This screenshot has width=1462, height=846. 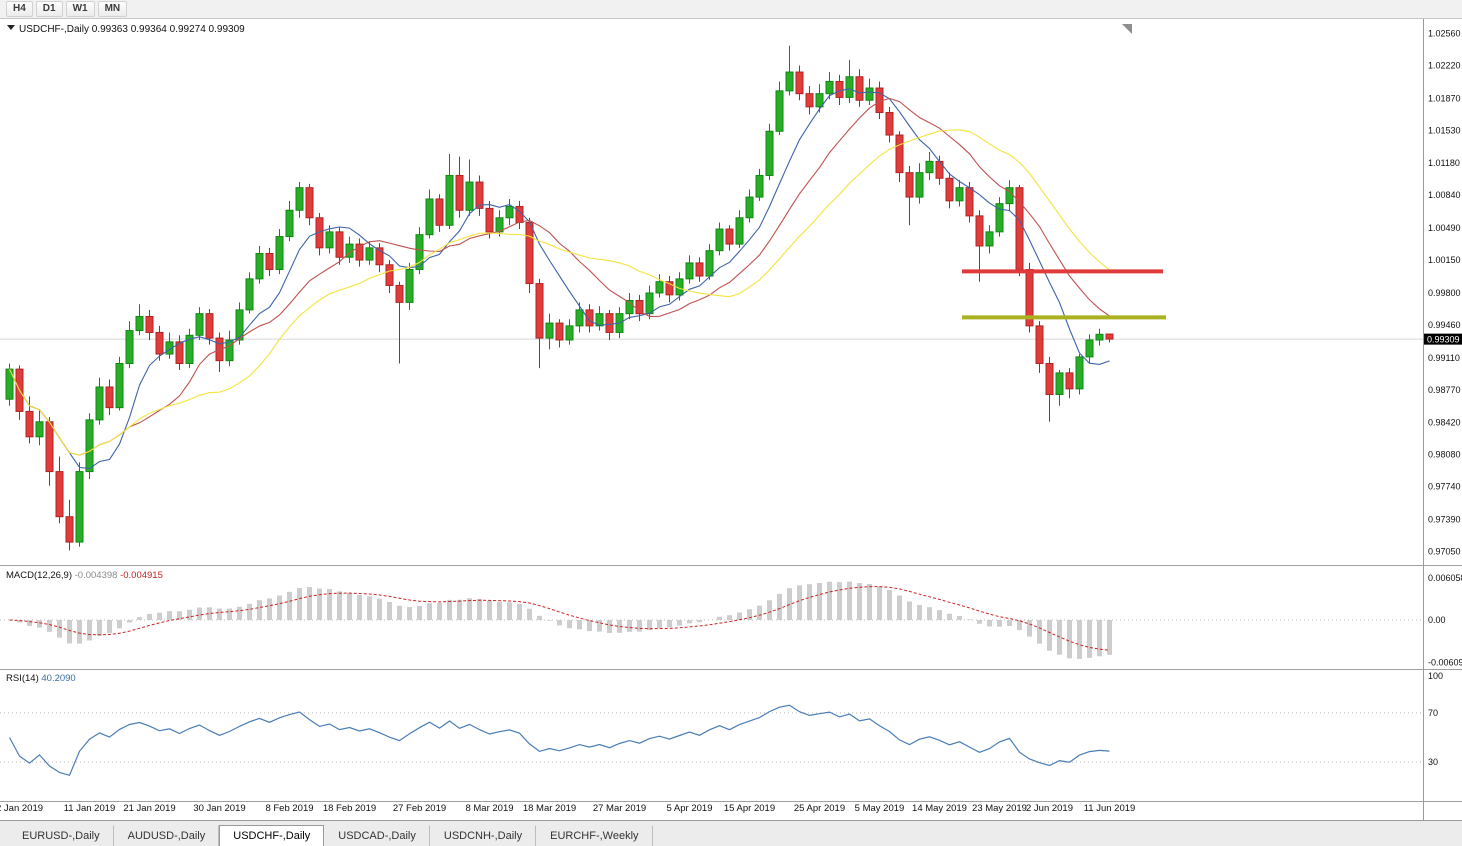 What do you see at coordinates (1444, 130) in the screenshot?
I see `svg-text: 1.01530` at bounding box center [1444, 130].